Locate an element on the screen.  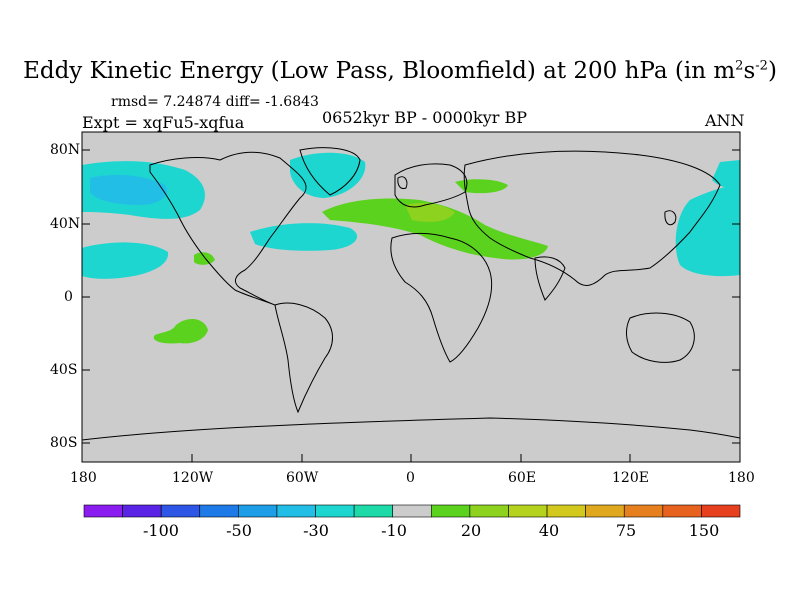
colorbar-label: 150 is located at coordinates (704, 530).